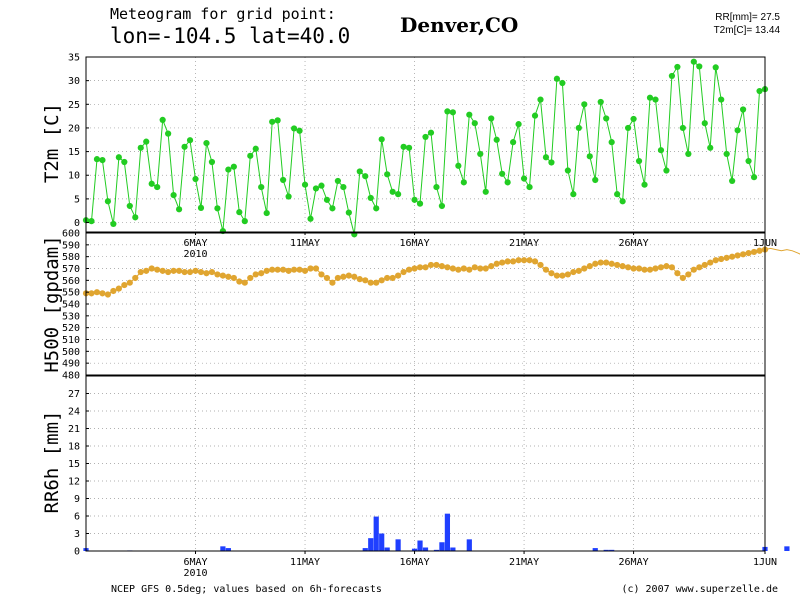 Image resolution: width=800 pixels, height=600 pixels. I want to click on y-tick-label: 500, so click(71, 352).